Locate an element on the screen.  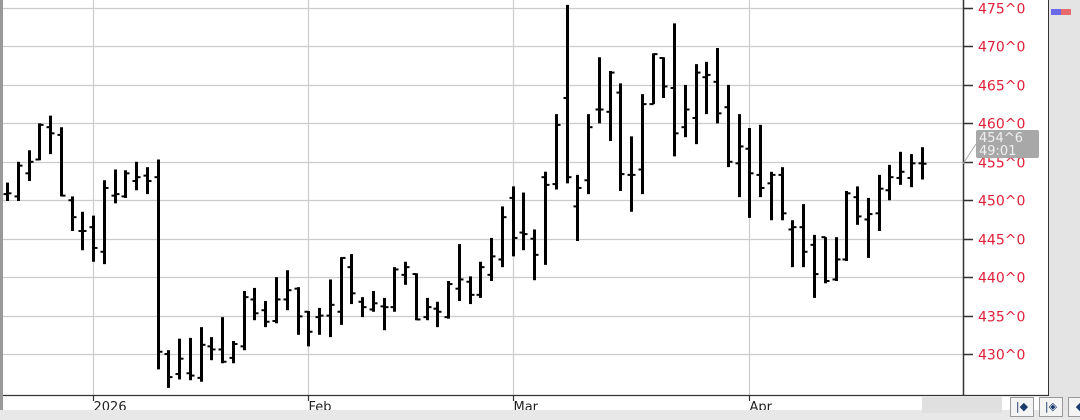
jump-to-start-button: |◆ is located at coordinates (1022, 407).